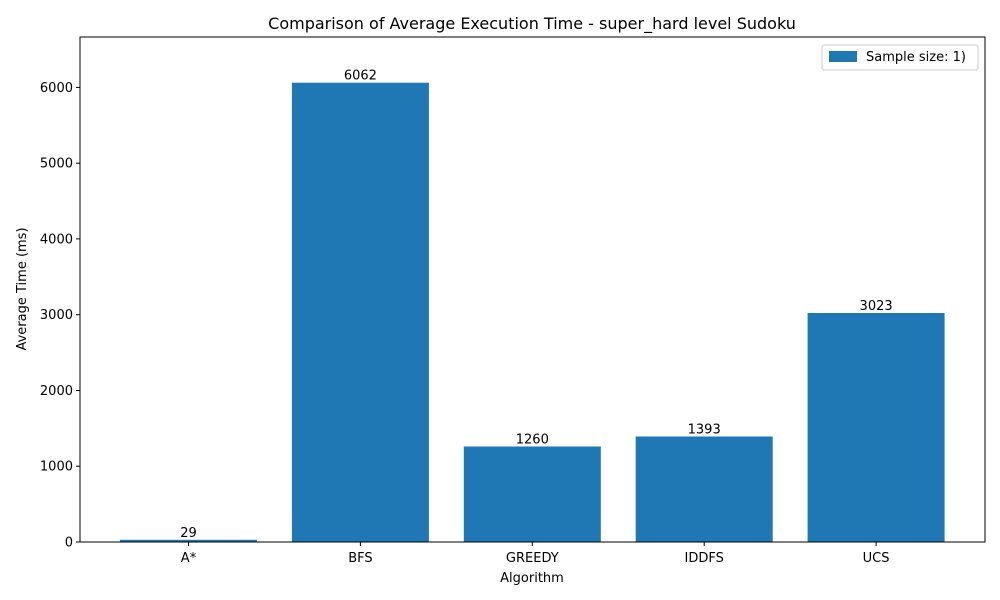  I want to click on data-label-2: 1260, so click(532, 440).